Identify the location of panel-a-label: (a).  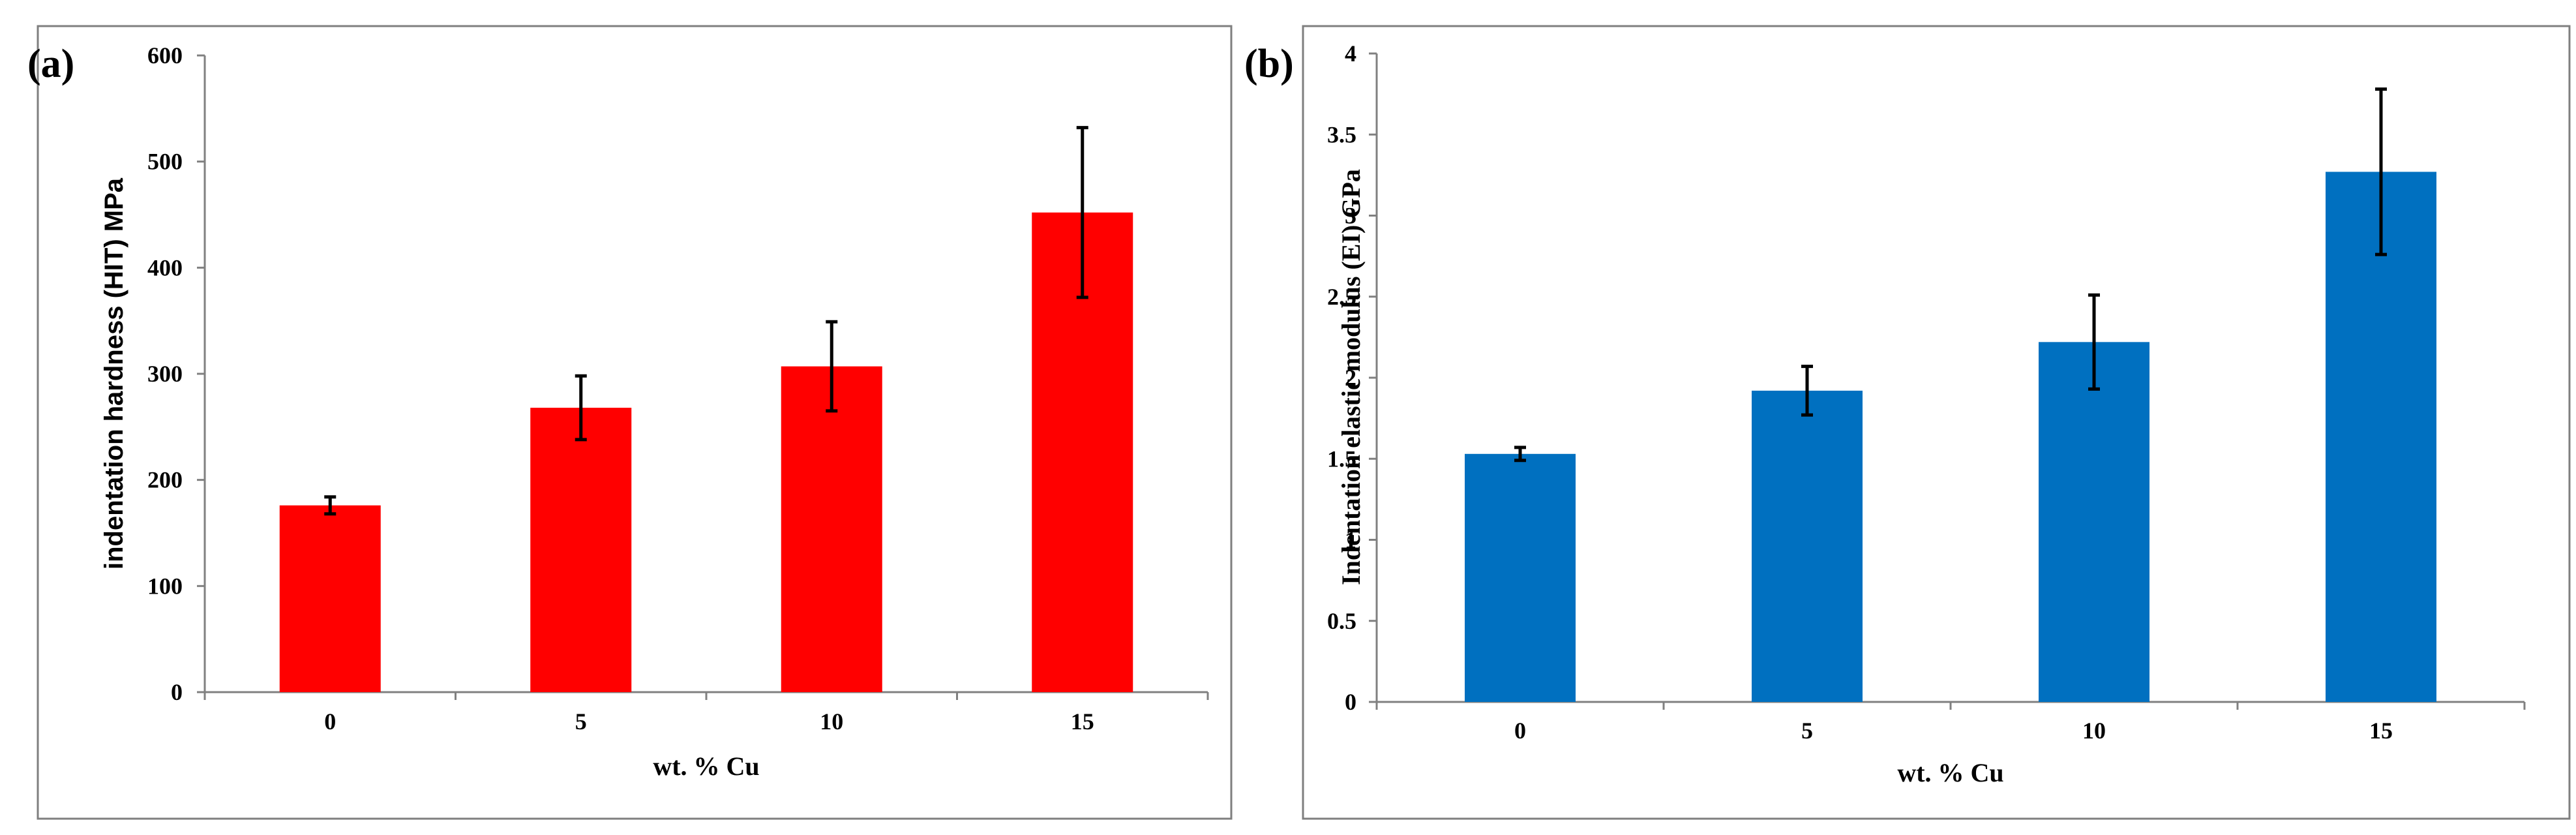
(50, 64).